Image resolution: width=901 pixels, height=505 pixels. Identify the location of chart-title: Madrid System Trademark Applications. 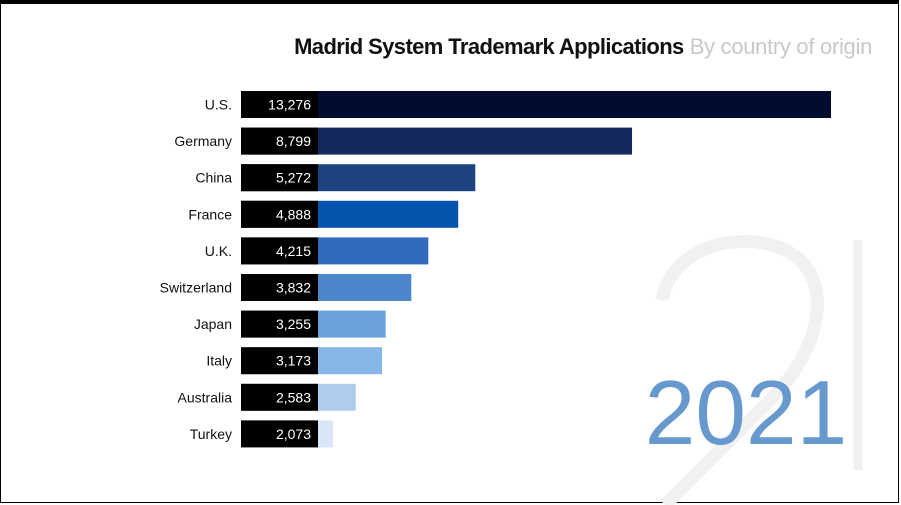
(489, 46).